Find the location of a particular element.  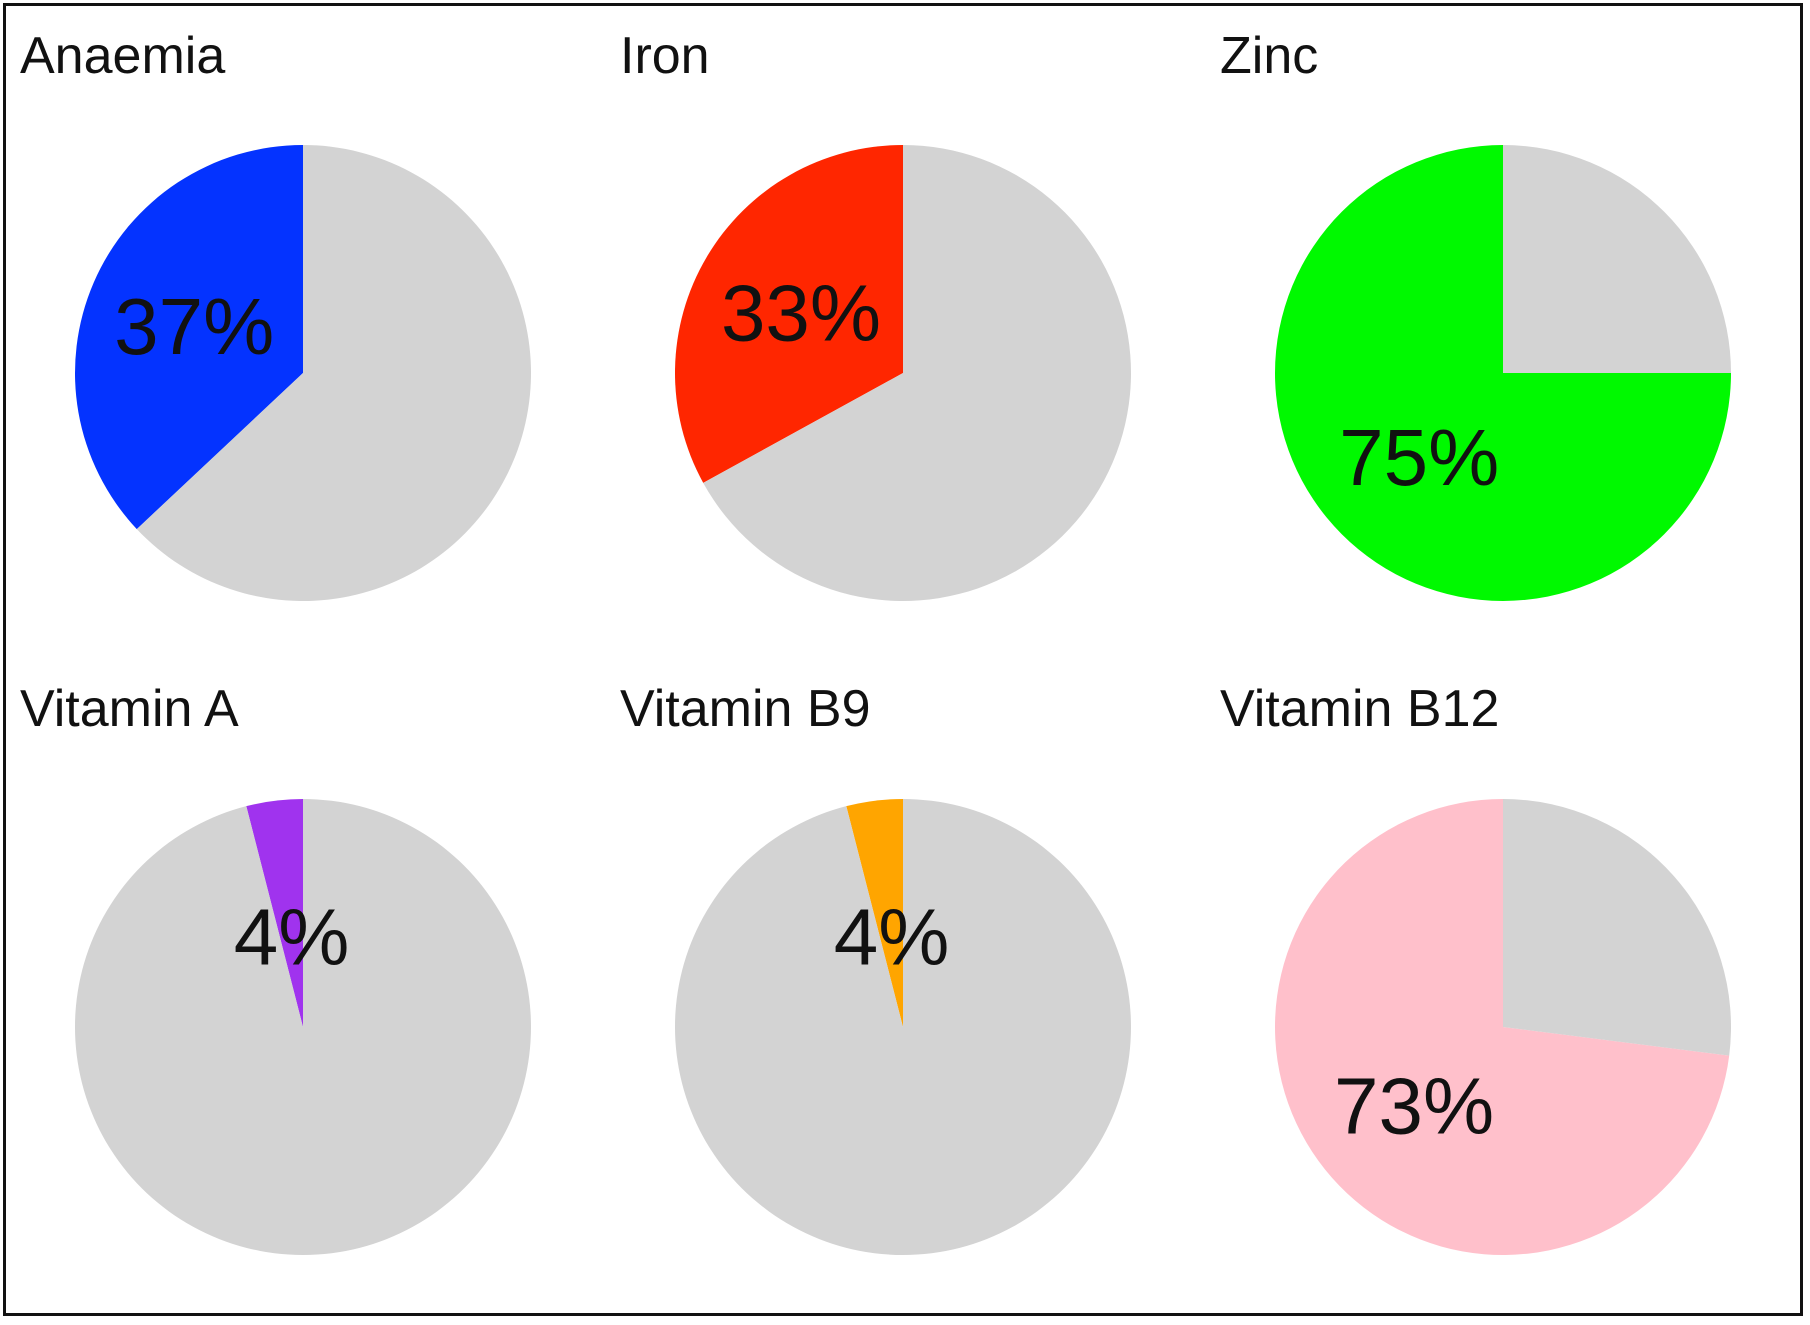

pie-title-vitamin-b12: Vitamin B12 is located at coordinates (1359, 709).